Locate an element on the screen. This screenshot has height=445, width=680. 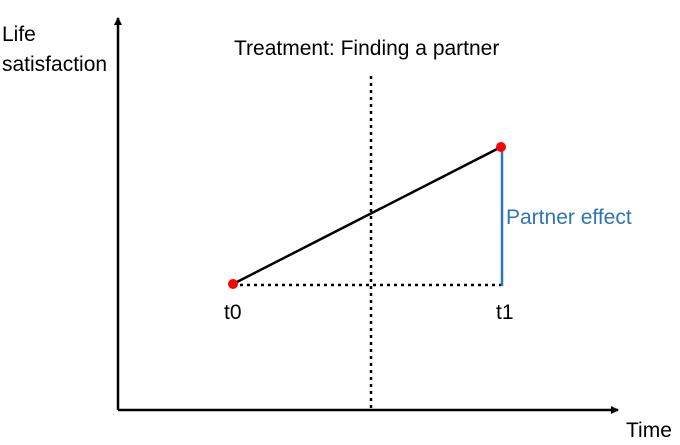
t1-label: t1 is located at coordinates (505, 312).